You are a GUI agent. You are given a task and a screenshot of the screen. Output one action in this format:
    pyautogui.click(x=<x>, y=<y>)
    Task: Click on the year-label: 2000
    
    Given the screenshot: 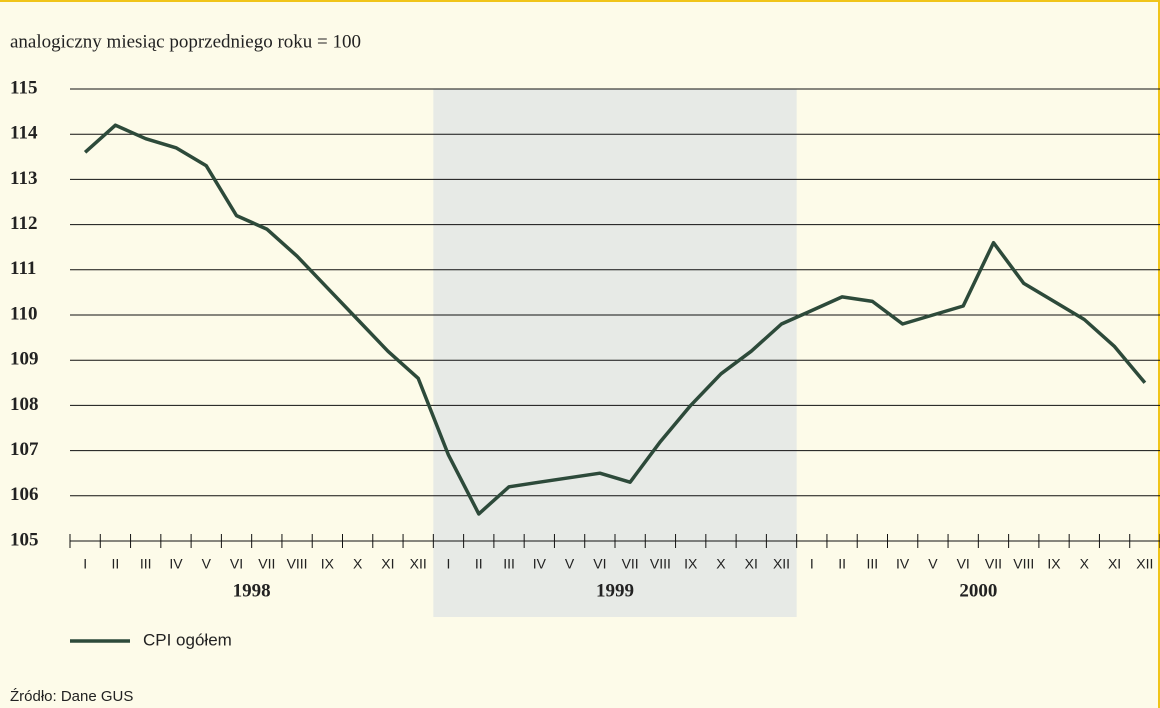 What is the action you would take?
    pyautogui.click(x=978, y=590)
    